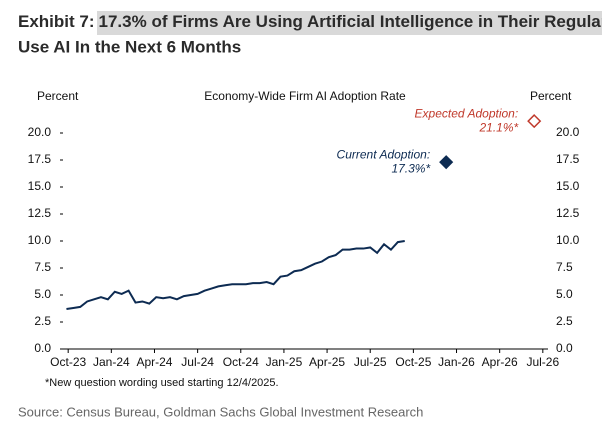 The height and width of the screenshot is (434, 602). What do you see at coordinates (40, 132) in the screenshot?
I see `y-tick-label: 20.0` at bounding box center [40, 132].